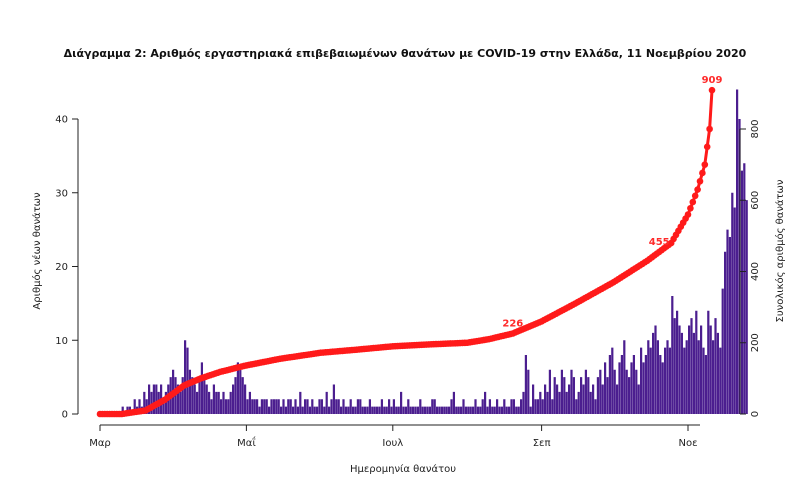 This screenshot has width=807, height=488. Describe the element at coordinates (512, 323) in the screenshot. I see `cumulative-value-label: 226` at that location.